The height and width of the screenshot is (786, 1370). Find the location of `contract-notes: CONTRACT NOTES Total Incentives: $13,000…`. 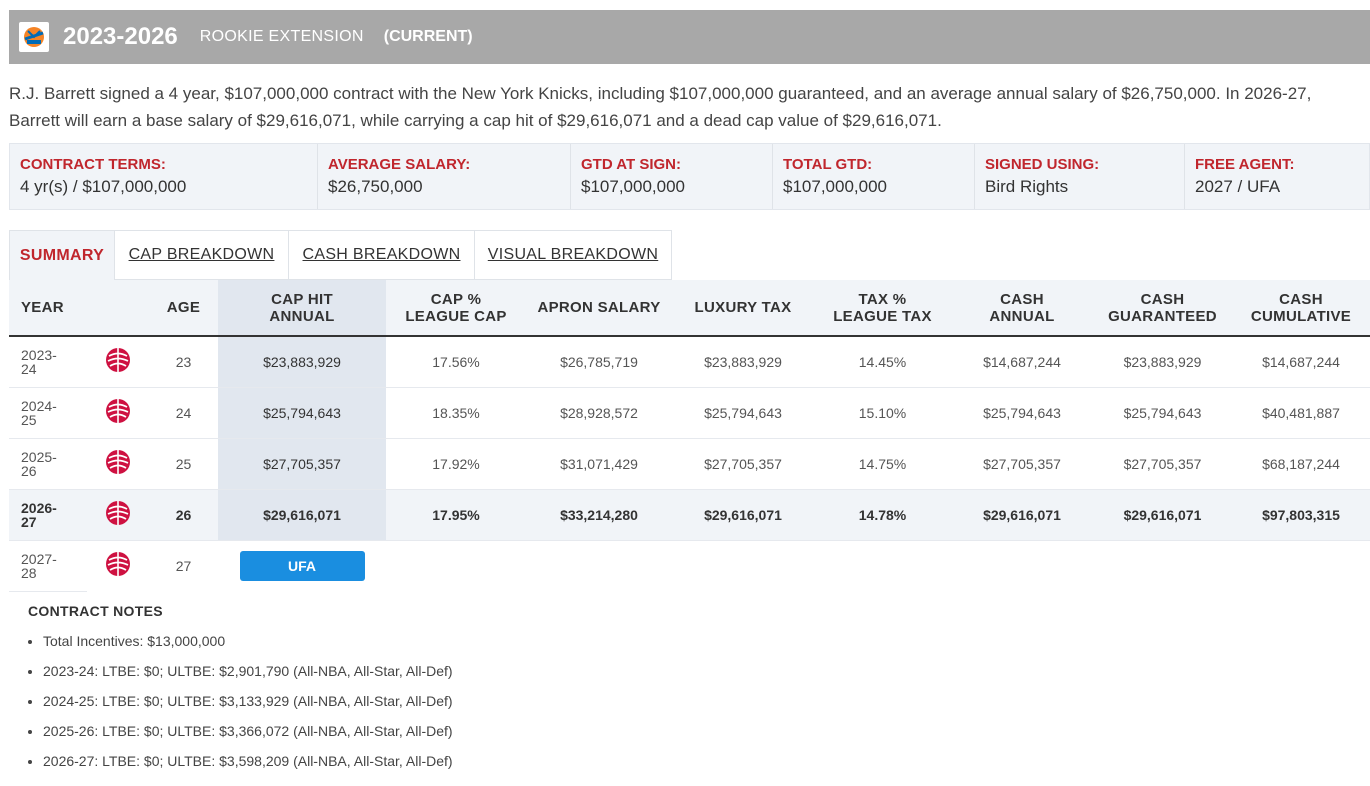

contract-notes: CONTRACT NOTES Total Incentives: $13,000… is located at coordinates (240, 693).